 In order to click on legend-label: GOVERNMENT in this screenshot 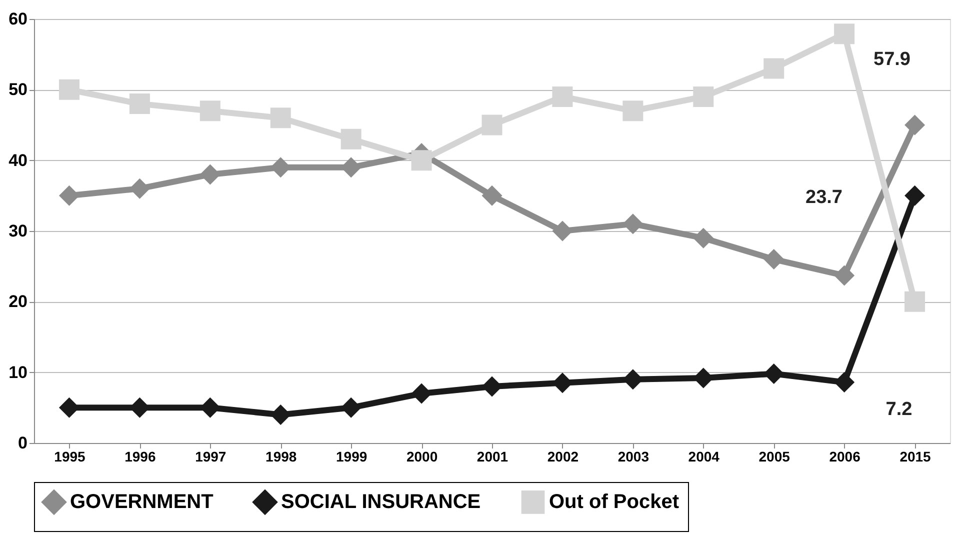, I will do `click(142, 502)`.